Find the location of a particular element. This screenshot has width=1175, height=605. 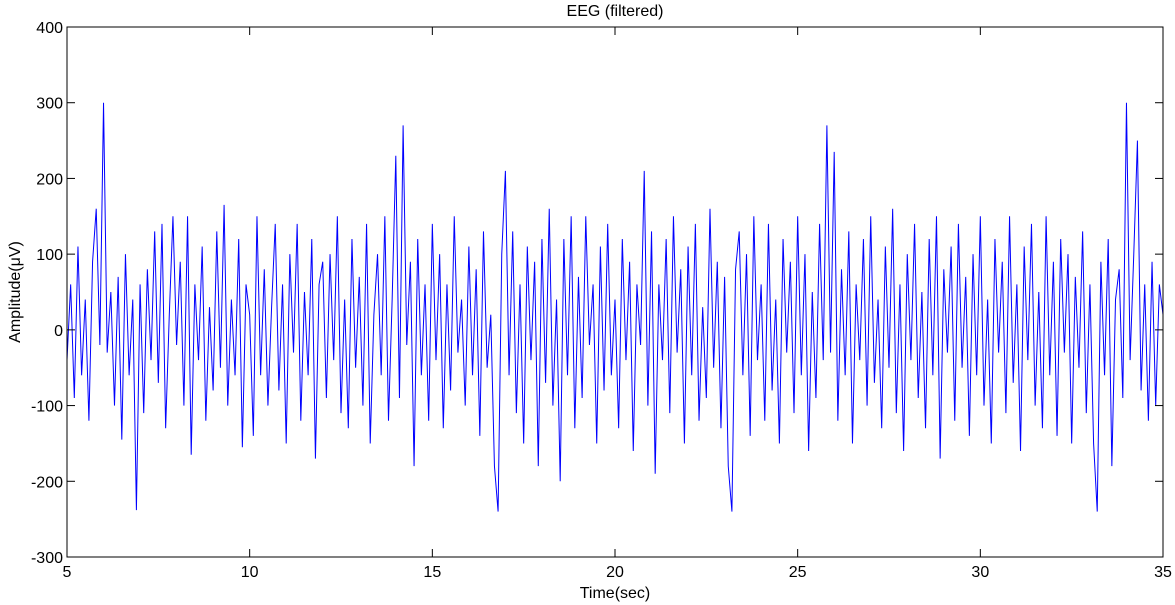

x-tick-label: 5 is located at coordinates (67, 572).